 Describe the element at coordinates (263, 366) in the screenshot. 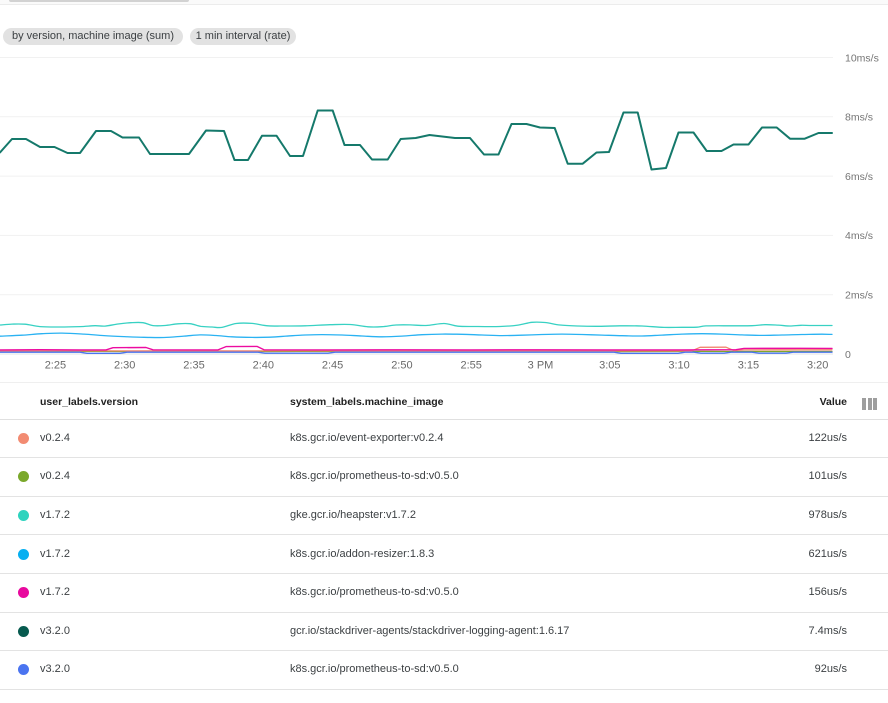

I see `svg-text: 2:40` at that location.